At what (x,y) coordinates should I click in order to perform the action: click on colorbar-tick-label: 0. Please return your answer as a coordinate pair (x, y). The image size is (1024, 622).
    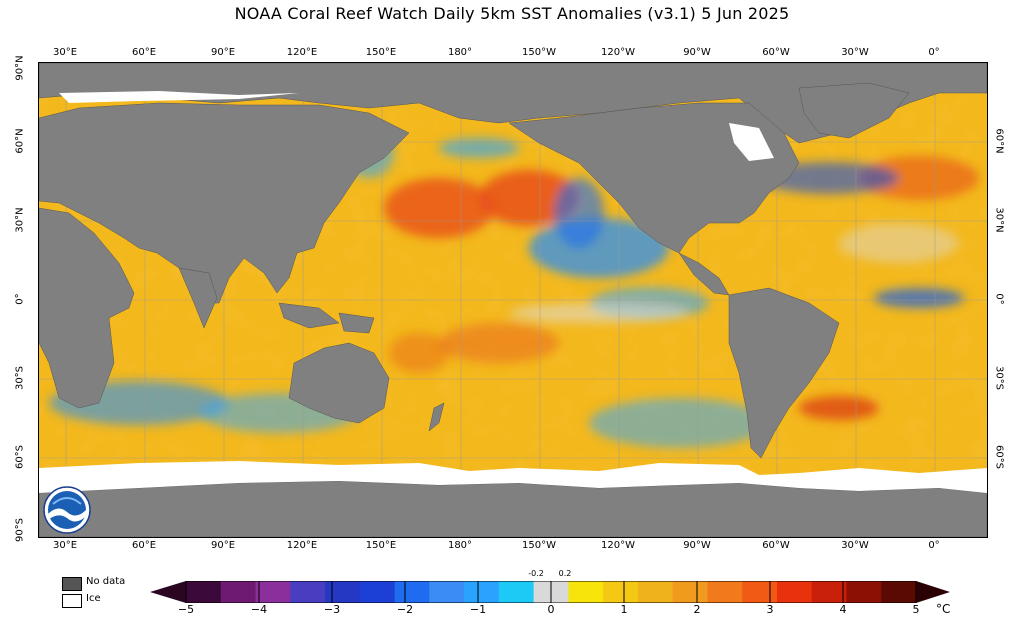
    Looking at the image, I should click on (551, 609).